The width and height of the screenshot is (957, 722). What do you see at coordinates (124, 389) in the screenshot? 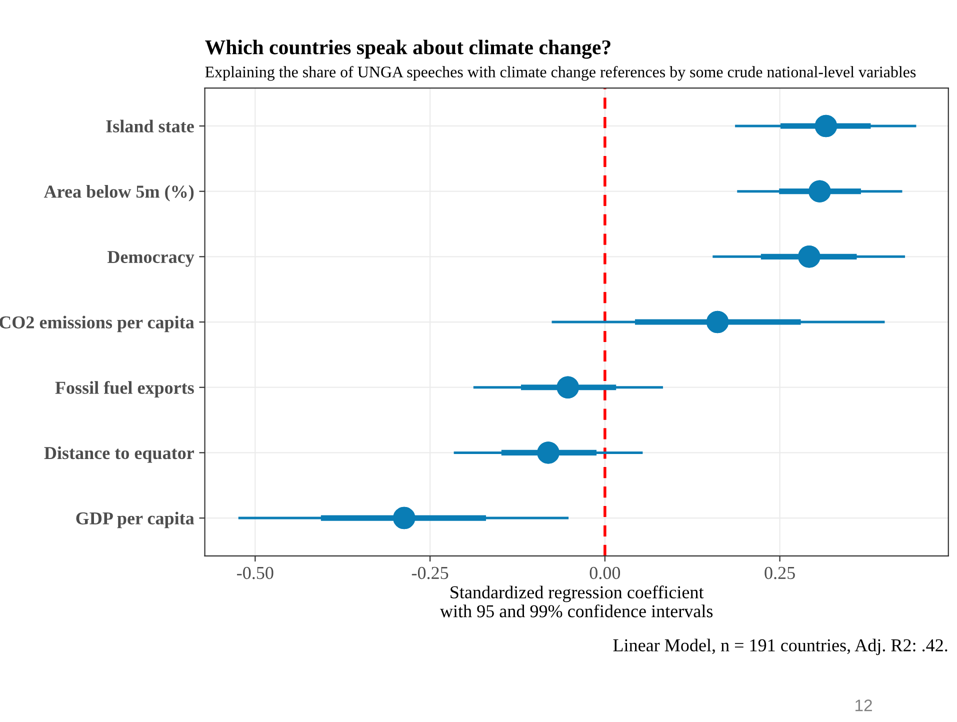
I see `y-tick-label: Fossil fuel exports` at bounding box center [124, 389].